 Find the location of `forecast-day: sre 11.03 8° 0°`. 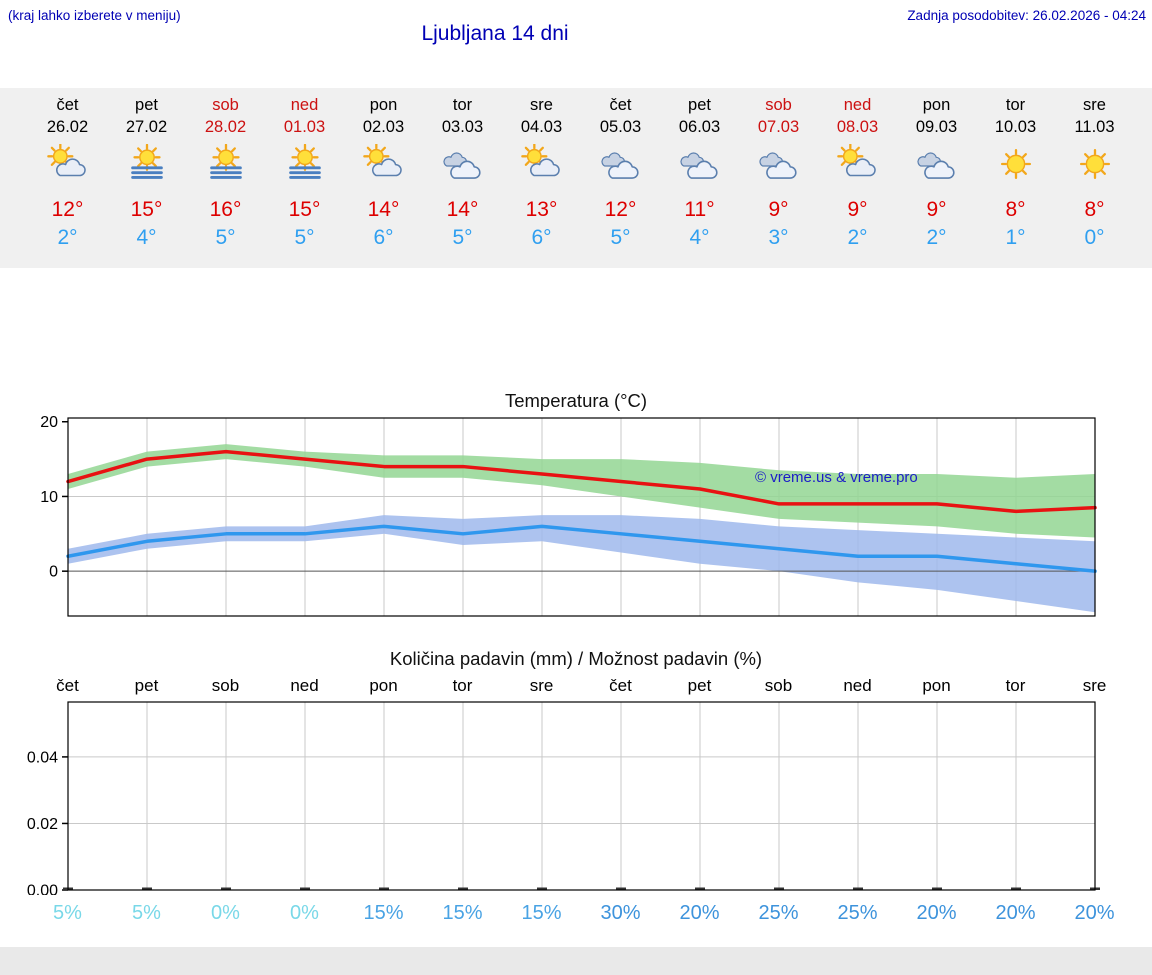

forecast-day: sre 11.03 8° 0° is located at coordinates (1094, 174).